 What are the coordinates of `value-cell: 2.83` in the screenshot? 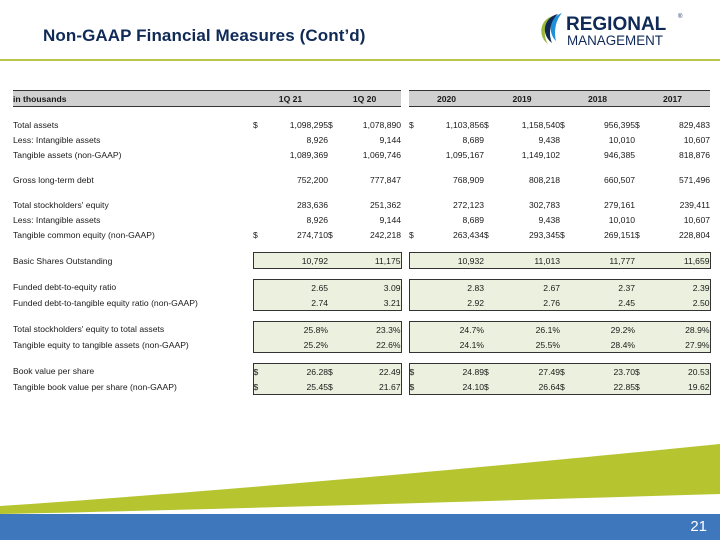 It's located at (453, 287).